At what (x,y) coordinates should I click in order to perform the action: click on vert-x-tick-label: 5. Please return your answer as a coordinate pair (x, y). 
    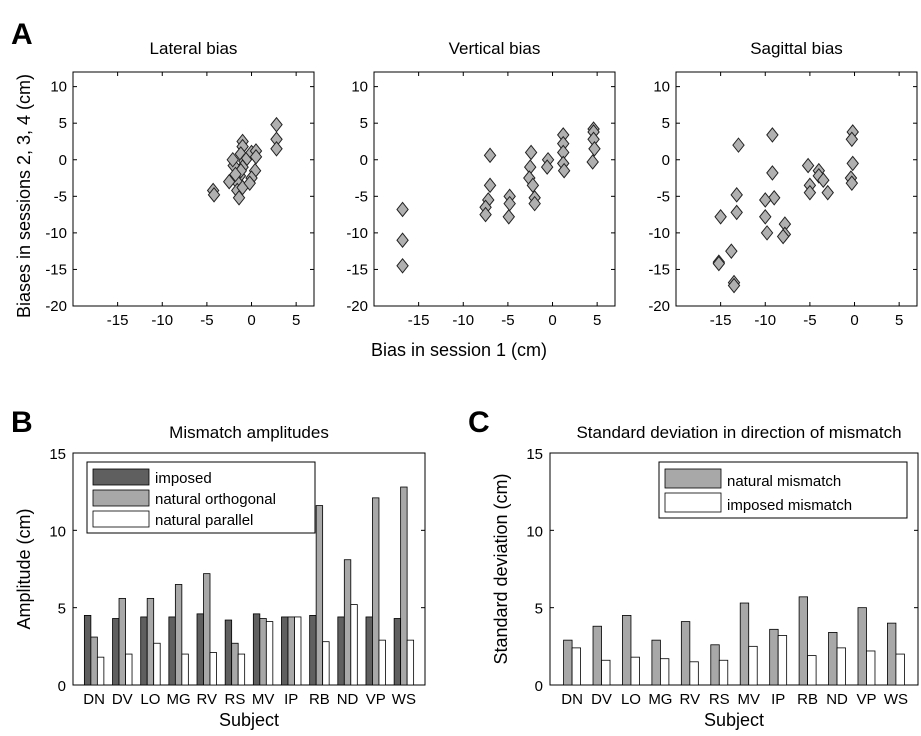
    Looking at the image, I should click on (597, 320).